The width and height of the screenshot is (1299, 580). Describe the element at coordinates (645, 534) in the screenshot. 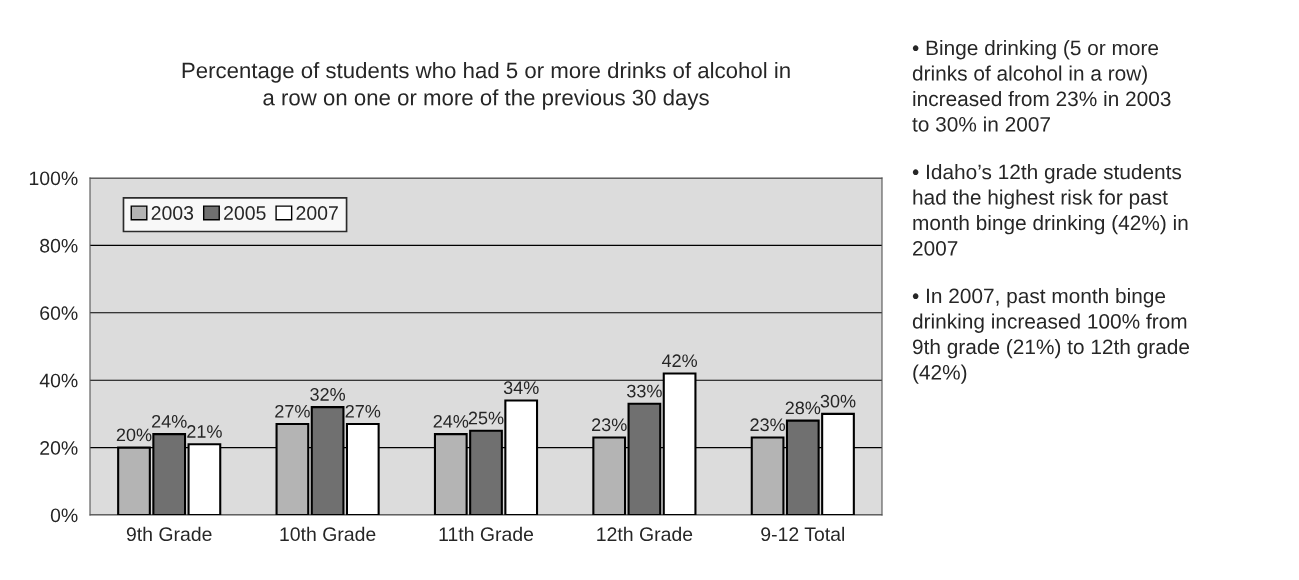

I see `x-tick-label: 12th Grade` at that location.